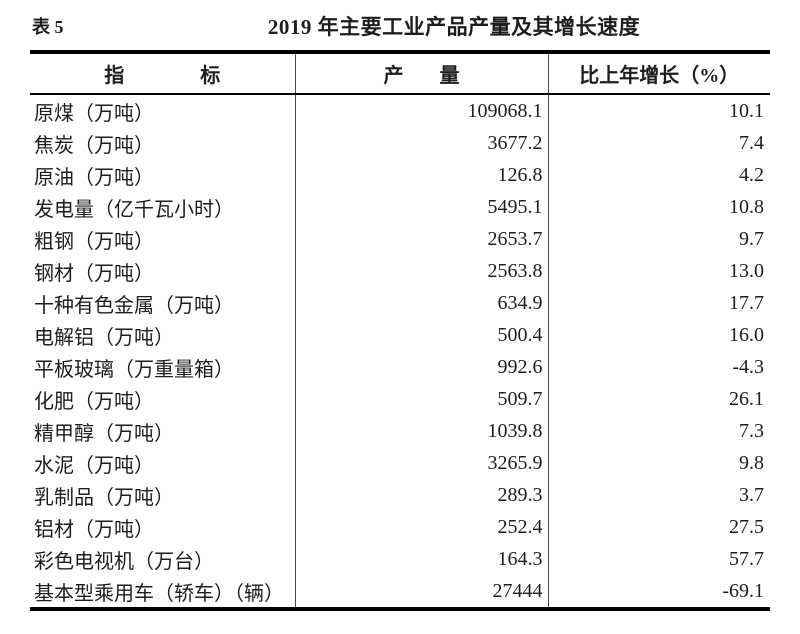  I want to click on output-cell: 164.3, so click(421, 559).